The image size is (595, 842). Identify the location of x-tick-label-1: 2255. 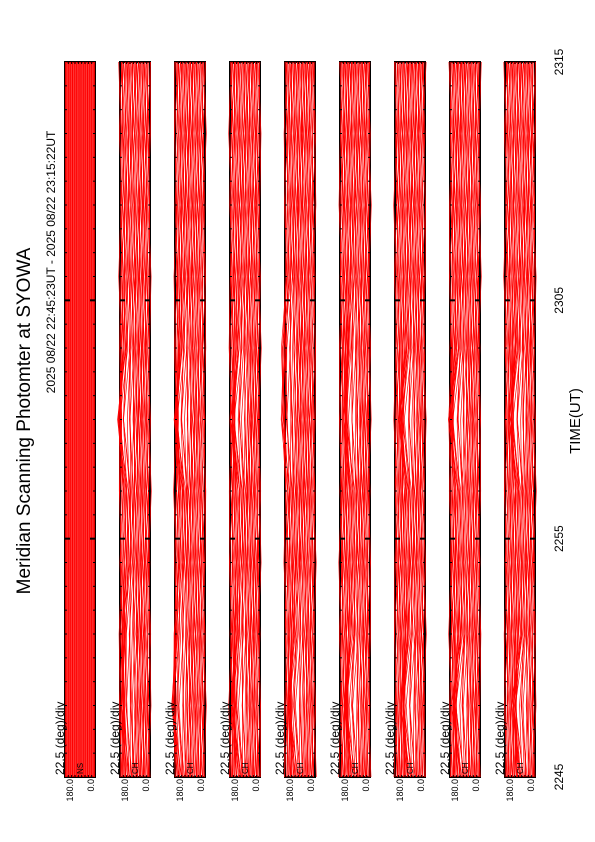
(559, 538).